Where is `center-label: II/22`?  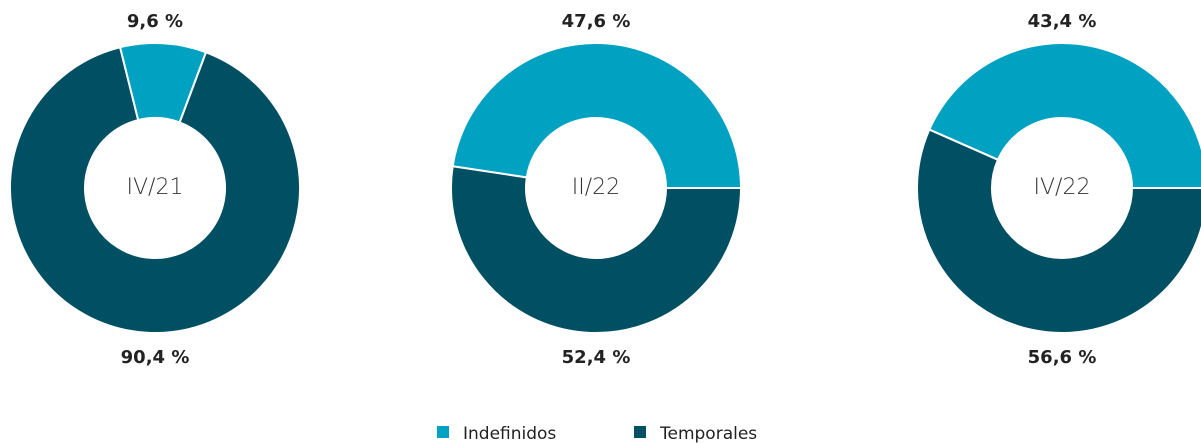
center-label: II/22 is located at coordinates (596, 187).